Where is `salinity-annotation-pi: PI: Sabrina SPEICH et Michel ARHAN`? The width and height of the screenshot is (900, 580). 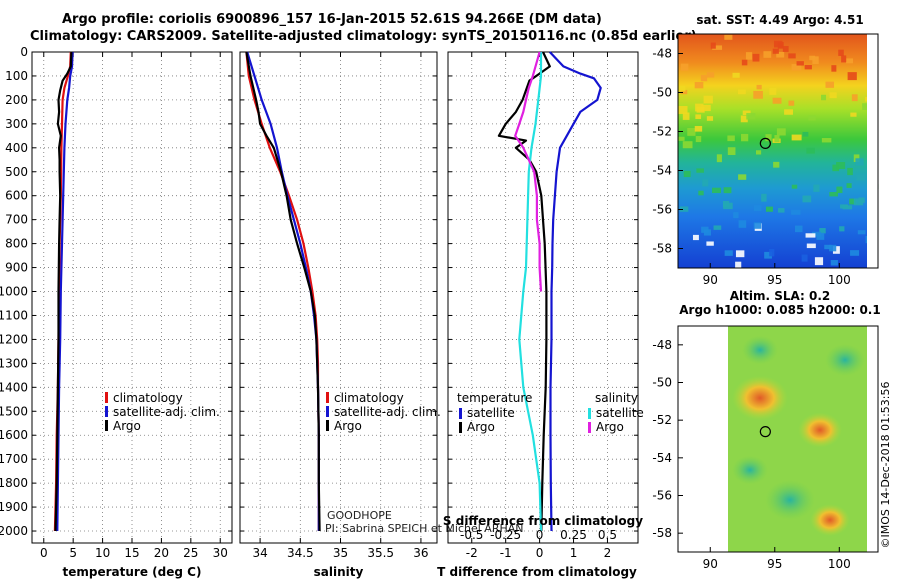 salinity-annotation-pi: PI: Sabrina SPEICH et Michel ARHAN is located at coordinates (424, 528).